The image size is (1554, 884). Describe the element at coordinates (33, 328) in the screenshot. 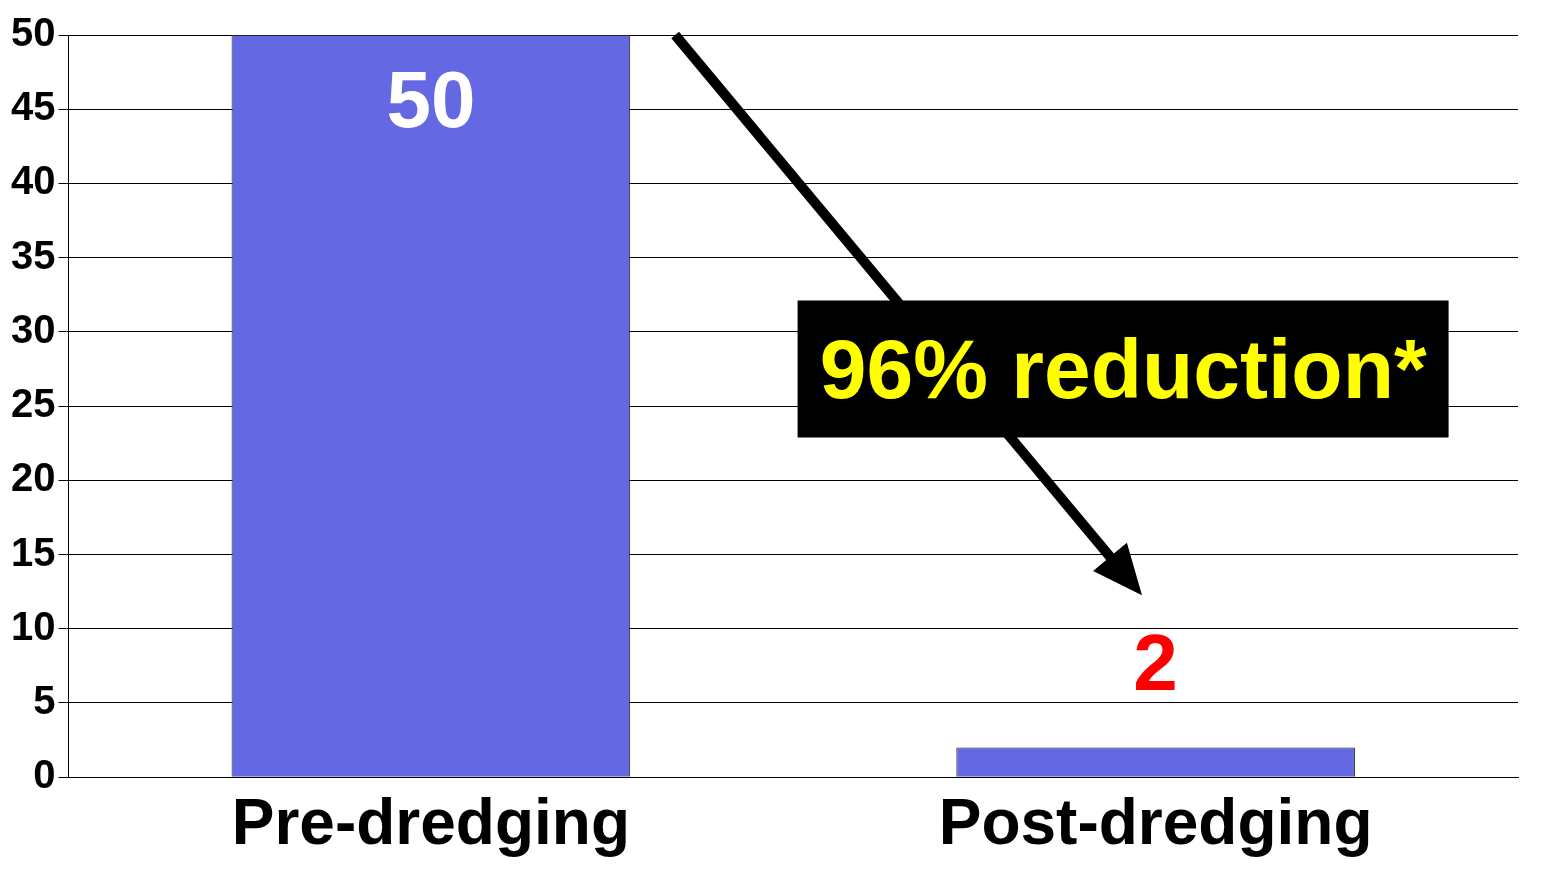

I see `y-tick-label: 30` at that location.